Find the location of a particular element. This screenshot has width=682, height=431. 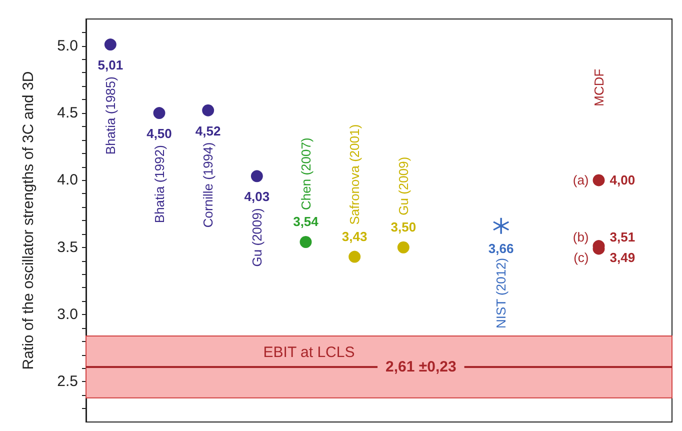

text: Cornille (1994) is located at coordinates (208, 185).